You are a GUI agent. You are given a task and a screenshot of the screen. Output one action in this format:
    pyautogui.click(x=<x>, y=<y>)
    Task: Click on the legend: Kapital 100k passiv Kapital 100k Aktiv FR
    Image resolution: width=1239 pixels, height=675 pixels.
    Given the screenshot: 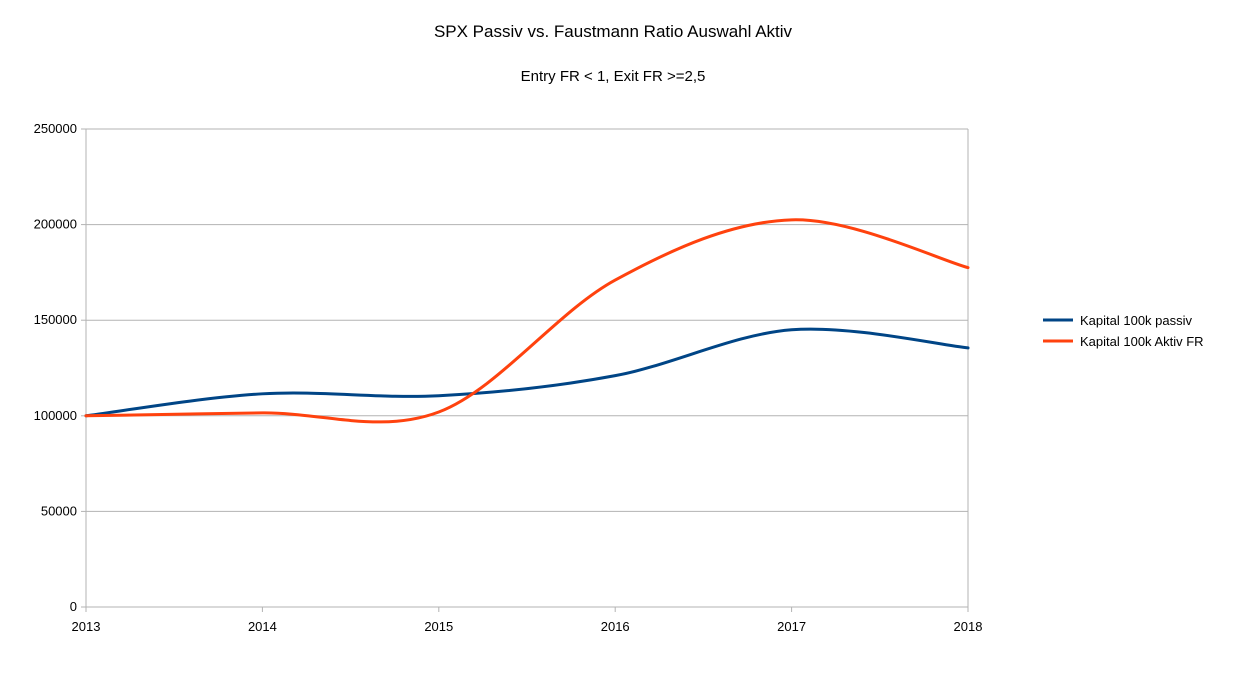 What is the action you would take?
    pyautogui.click(x=1123, y=331)
    